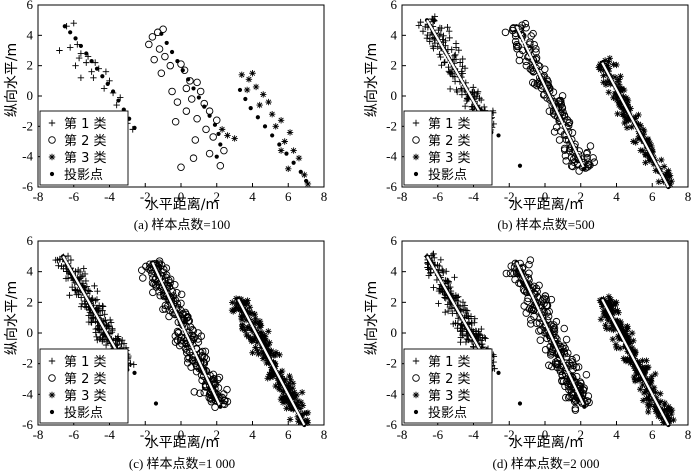 This screenshot has width=700, height=476. I want to click on panel-d-x-tick-label: -6, so click(437, 434).